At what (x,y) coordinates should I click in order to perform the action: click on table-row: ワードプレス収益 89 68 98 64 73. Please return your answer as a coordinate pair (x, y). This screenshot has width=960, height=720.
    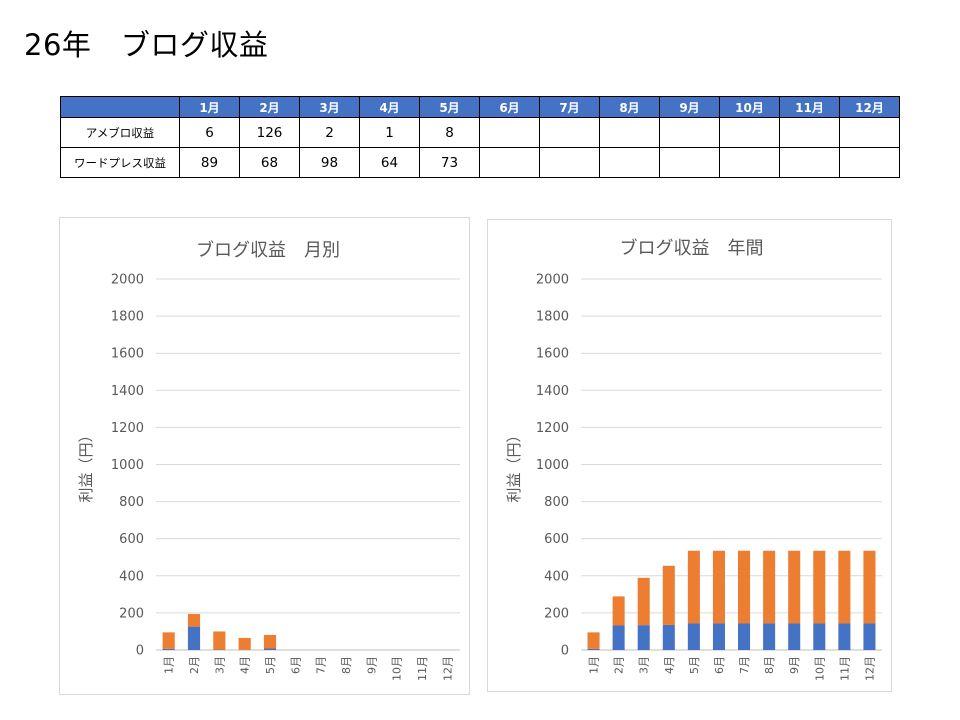
    Looking at the image, I should click on (480, 162).